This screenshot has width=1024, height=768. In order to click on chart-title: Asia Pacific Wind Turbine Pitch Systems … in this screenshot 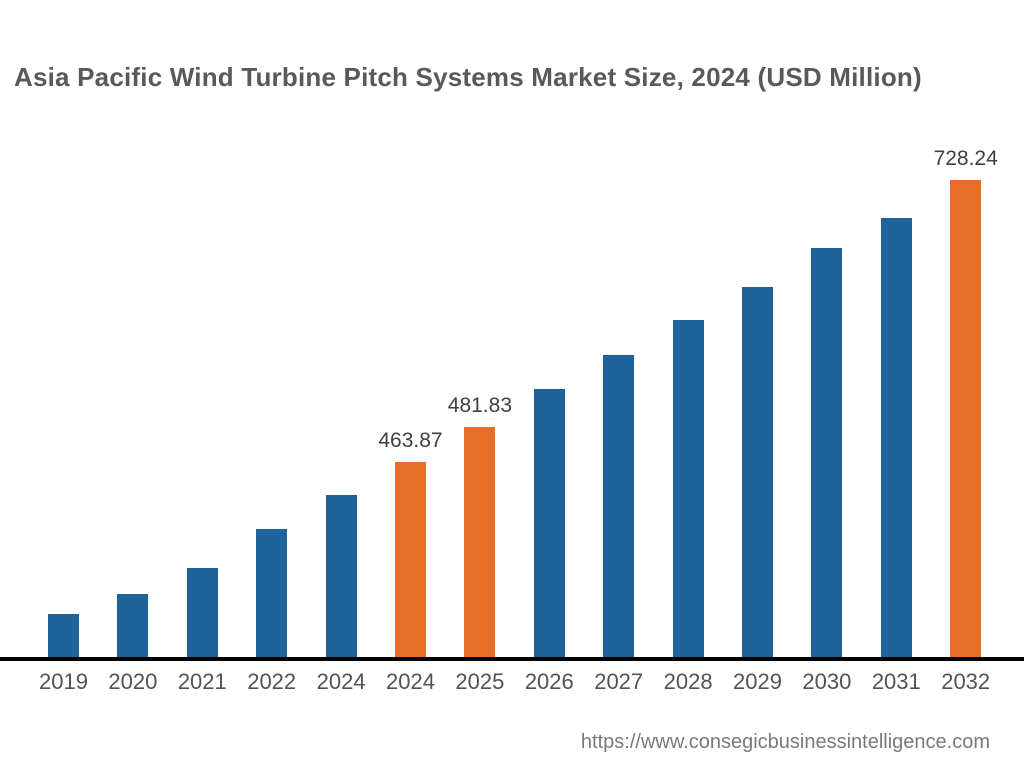, I will do `click(468, 77)`.